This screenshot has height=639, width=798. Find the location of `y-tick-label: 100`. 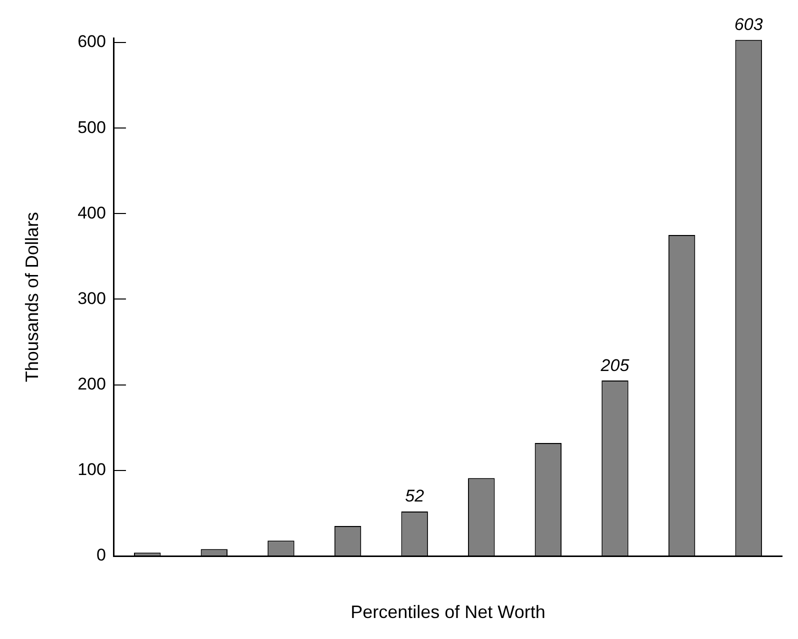

y-tick-label: 100 is located at coordinates (92, 470).